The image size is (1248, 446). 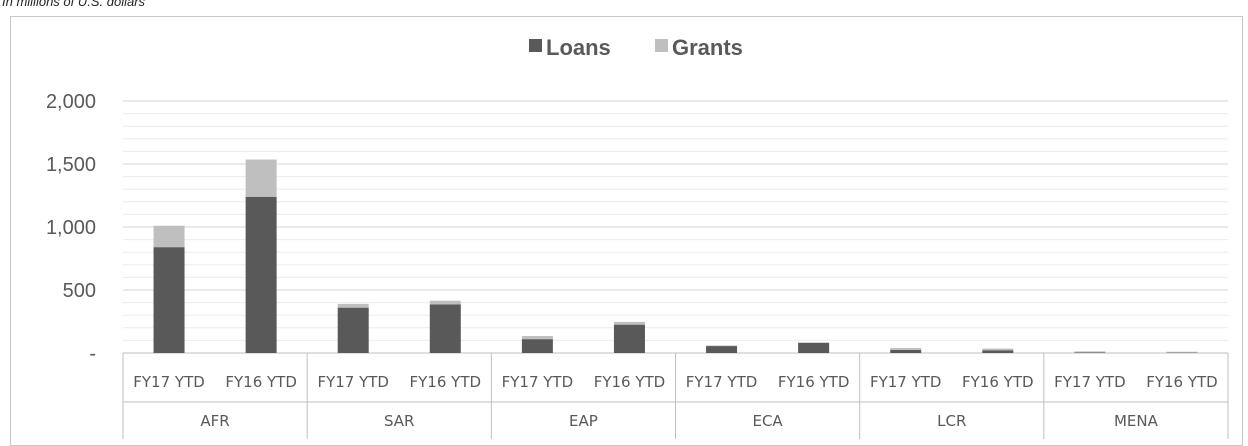 What do you see at coordinates (71, 102) in the screenshot?
I see `y-tick-label: 2,000` at bounding box center [71, 102].